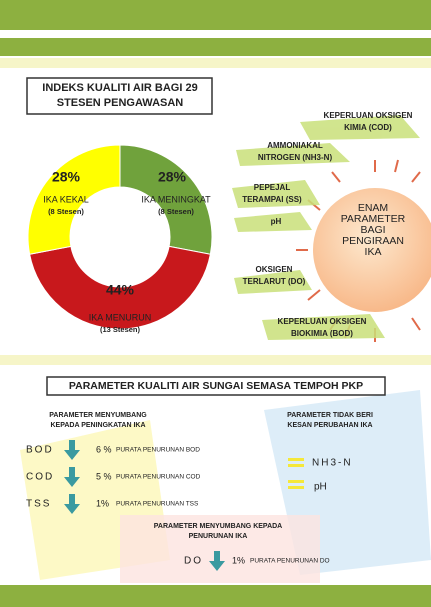 This screenshot has width=431, height=607. Describe the element at coordinates (295, 157) in the screenshot. I see `parameter: NITROGEN (NH3-N)` at that location.